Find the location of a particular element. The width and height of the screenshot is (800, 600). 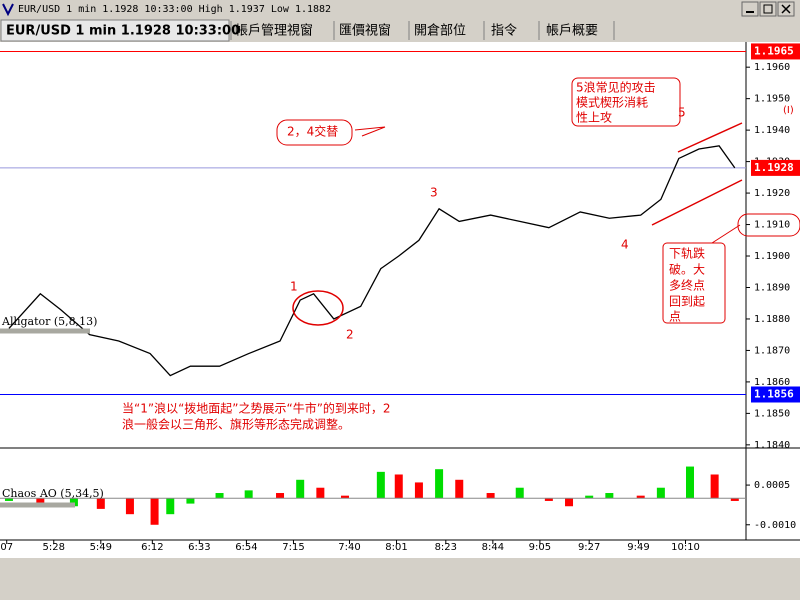

tab-label: 帳戶管理視窗 is located at coordinates (274, 31).